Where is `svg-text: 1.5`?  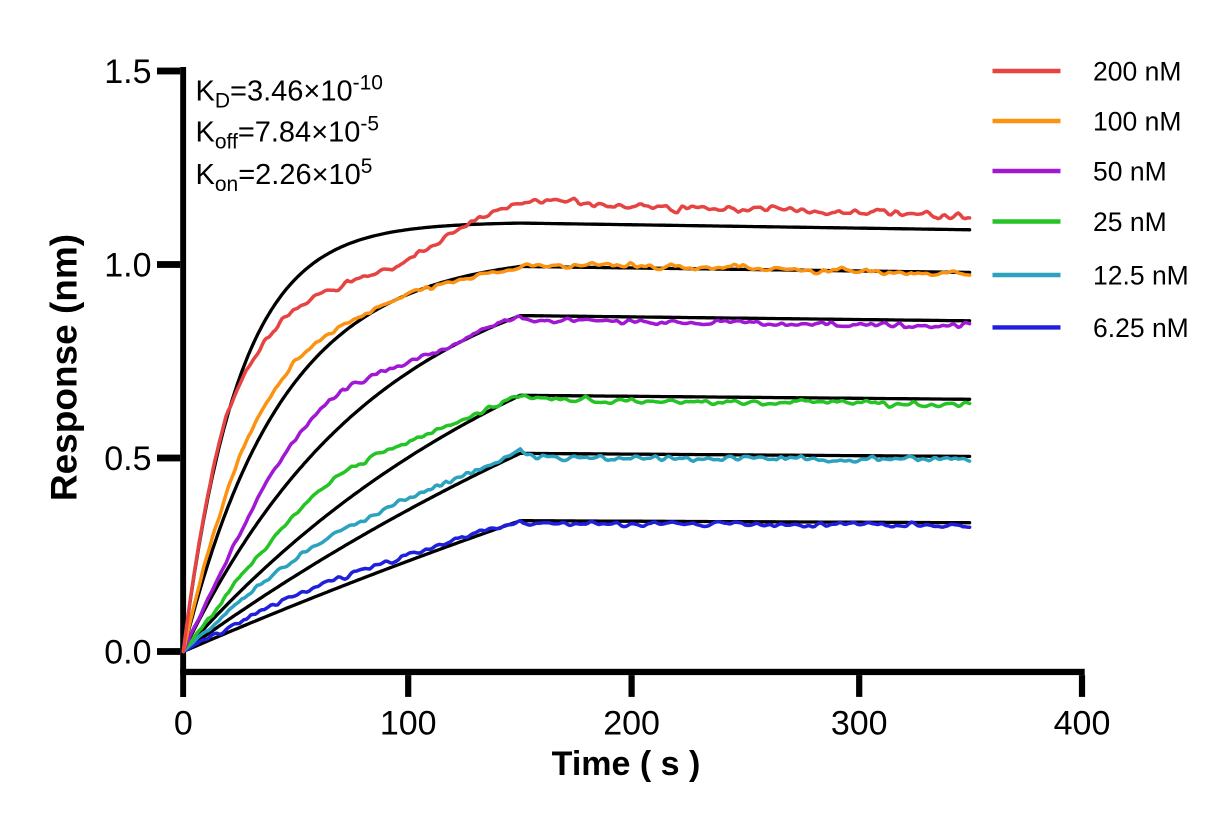
svg-text: 1.5 is located at coordinates (127, 72).